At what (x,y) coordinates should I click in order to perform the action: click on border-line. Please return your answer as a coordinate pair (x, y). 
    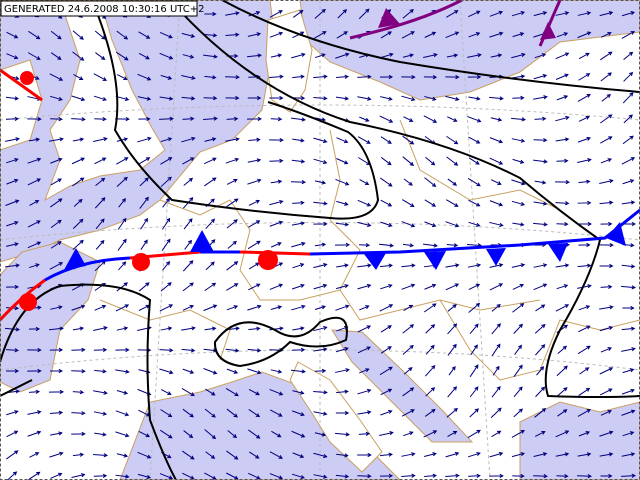
    Looking at the image, I should click on (165, 330).